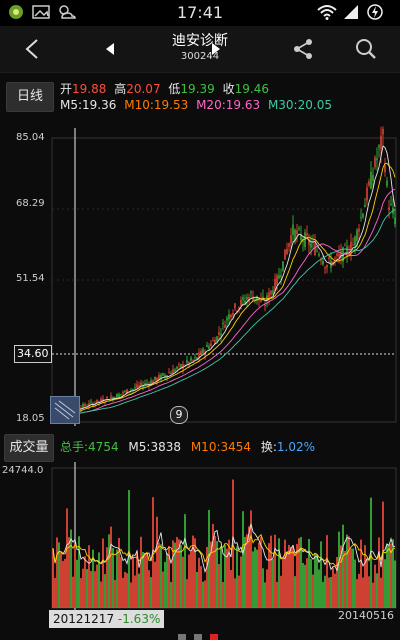 This screenshot has width=400, height=640. Describe the element at coordinates (30, 418) in the screenshot. I see `price-tick-min: 18.05` at that location.